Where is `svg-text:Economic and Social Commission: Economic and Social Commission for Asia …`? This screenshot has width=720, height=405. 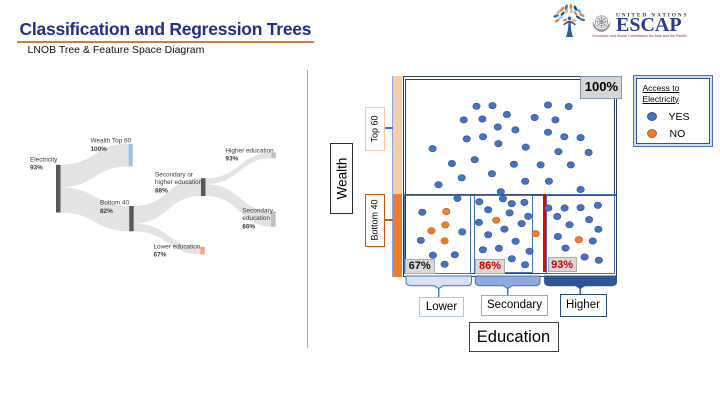 svg-text:Economic and Social Commission: Economic and Social Commission for Asia … is located at coordinates (640, 36).